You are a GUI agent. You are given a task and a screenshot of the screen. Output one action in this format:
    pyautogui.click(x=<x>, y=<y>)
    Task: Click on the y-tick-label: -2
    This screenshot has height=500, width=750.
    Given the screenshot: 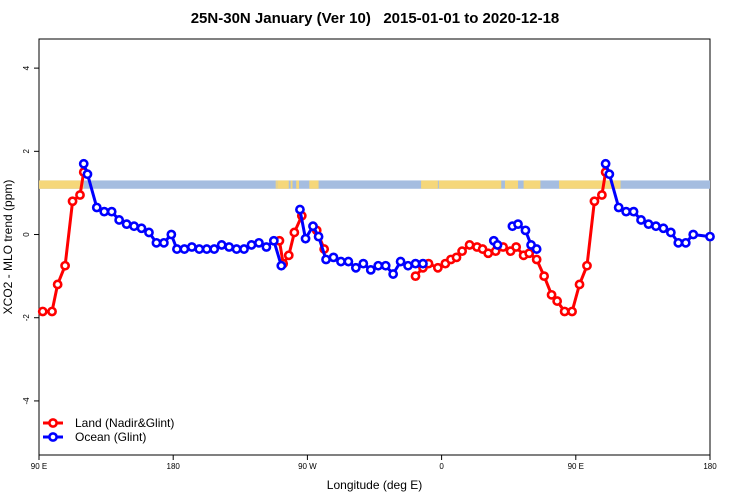 What is the action you would take?
    pyautogui.click(x=26, y=318)
    